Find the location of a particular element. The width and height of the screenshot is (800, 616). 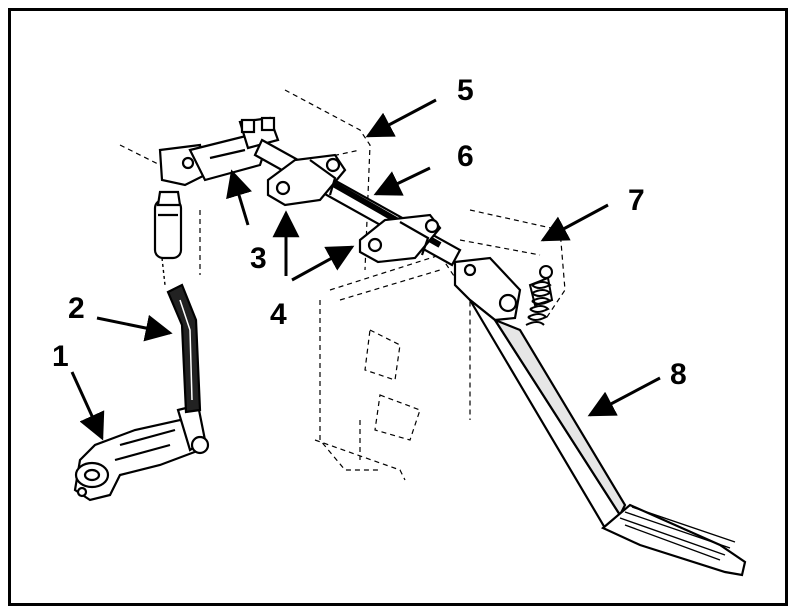

lower-lever is located at coordinates (141, 452).